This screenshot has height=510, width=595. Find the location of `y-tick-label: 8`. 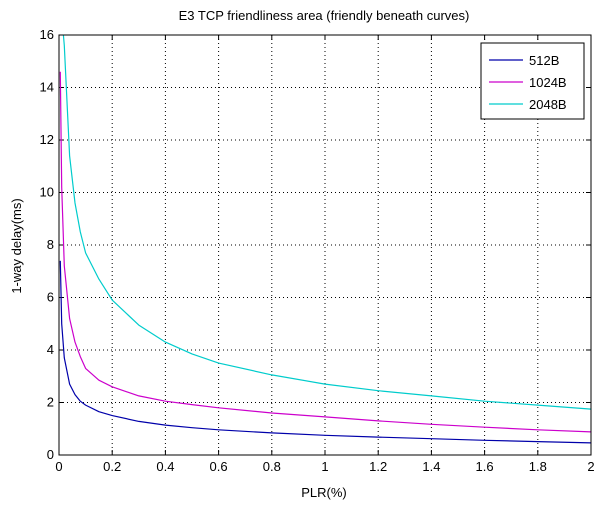

y-tick-label: 8 is located at coordinates (50, 244).